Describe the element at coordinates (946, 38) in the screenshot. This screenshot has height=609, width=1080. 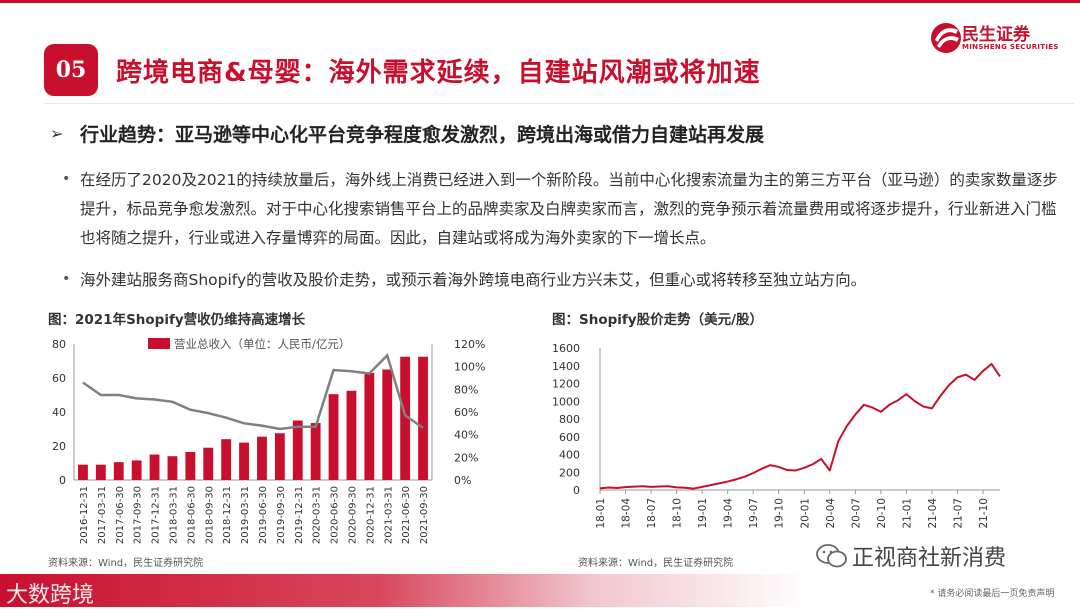
I see `minsheng-logo-icon` at that location.